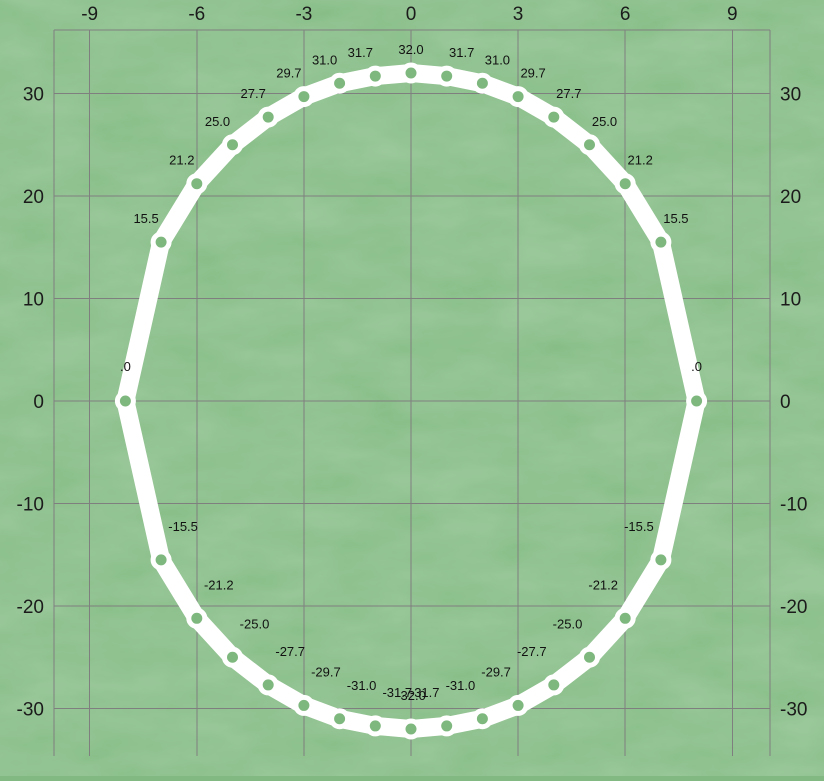 Image resolution: width=824 pixels, height=781 pixels. Describe the element at coordinates (790, 300) in the screenshot. I see `y-tick-label-right: 10` at that location.